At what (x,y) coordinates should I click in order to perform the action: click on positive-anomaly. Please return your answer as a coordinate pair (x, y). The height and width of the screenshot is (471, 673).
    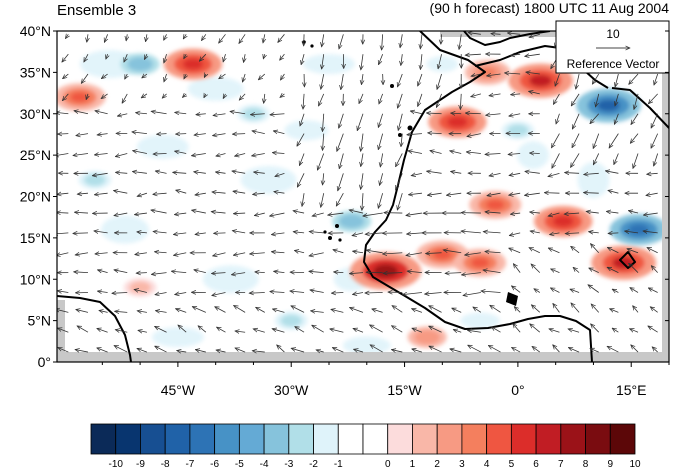
    Looking at the image, I should click on (140, 287).